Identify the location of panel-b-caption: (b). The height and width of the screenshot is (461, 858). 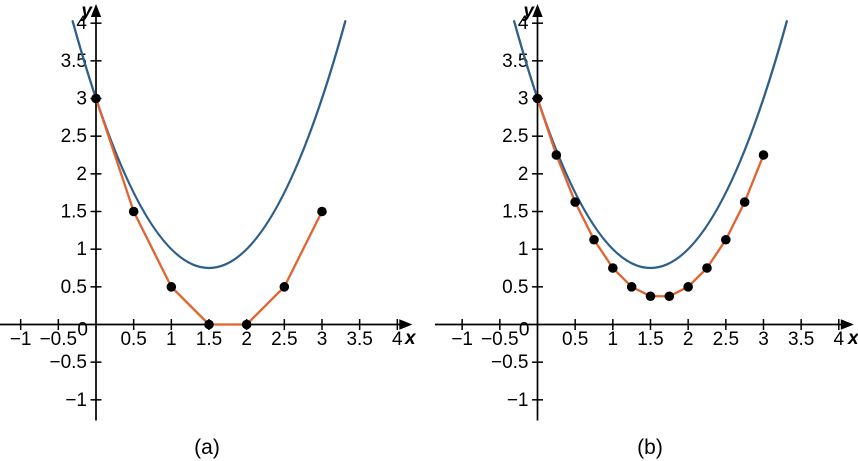
(650, 447).